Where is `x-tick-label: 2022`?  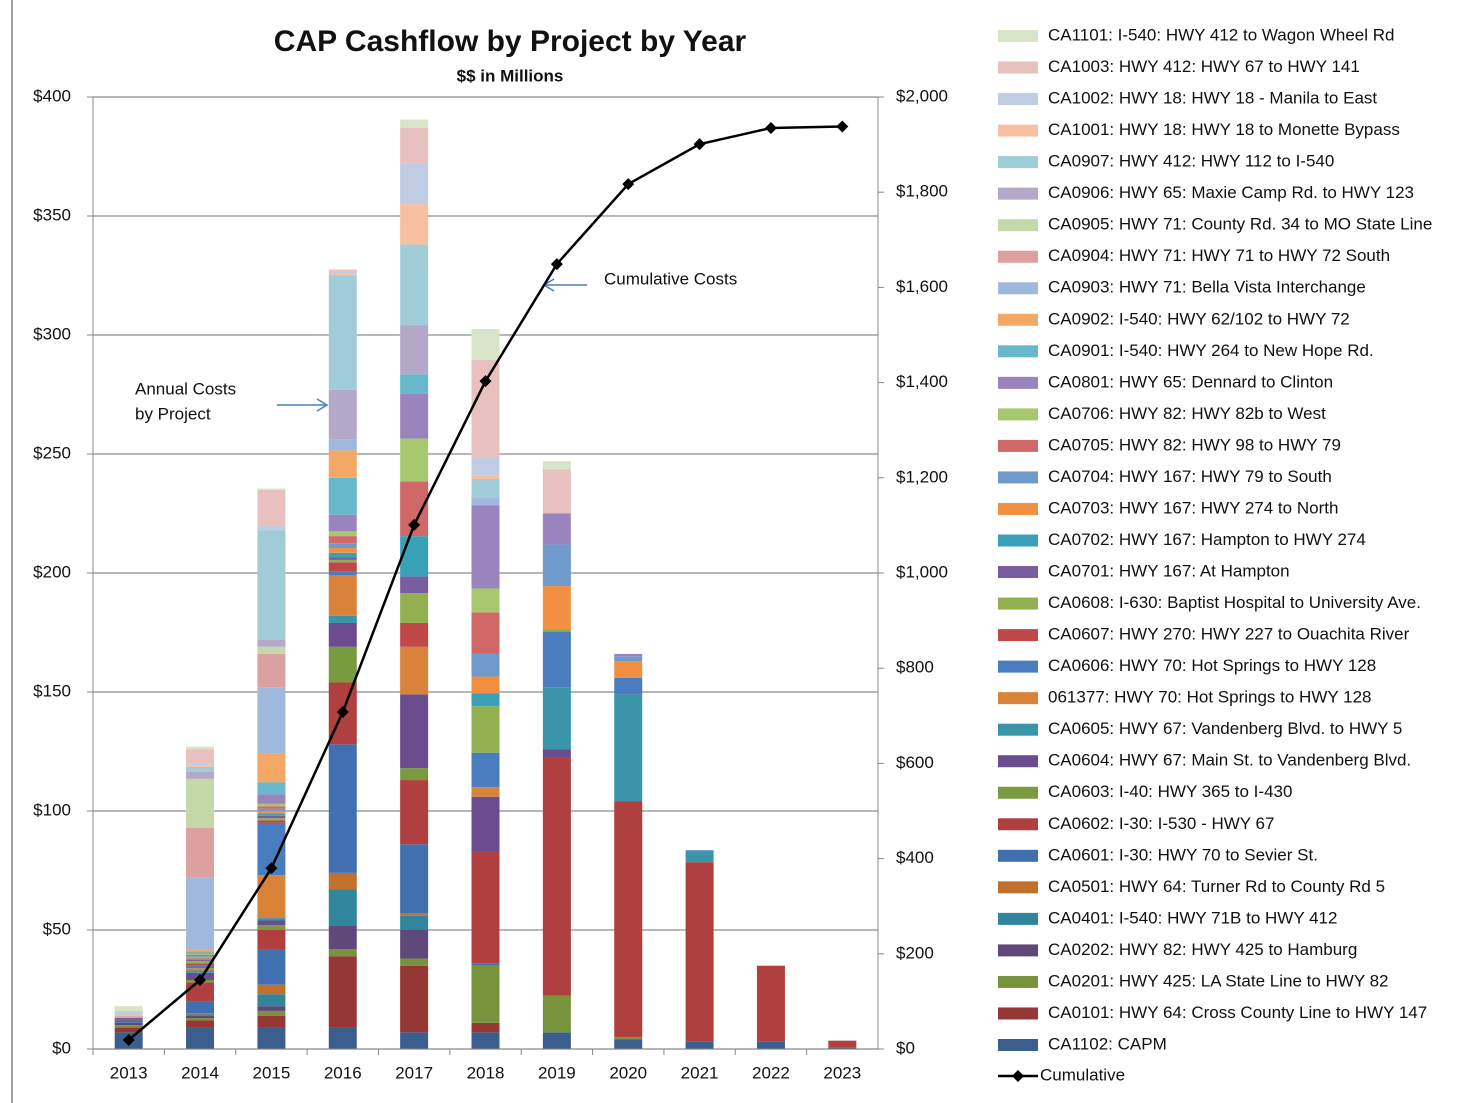
x-tick-label: 2022 is located at coordinates (771, 1072).